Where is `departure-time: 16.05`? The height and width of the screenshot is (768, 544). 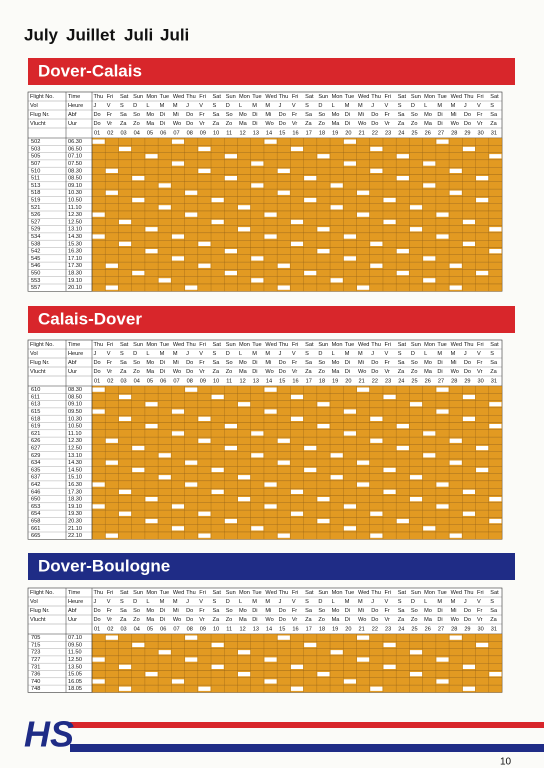
departure-time: 16.05 is located at coordinates (75, 682).